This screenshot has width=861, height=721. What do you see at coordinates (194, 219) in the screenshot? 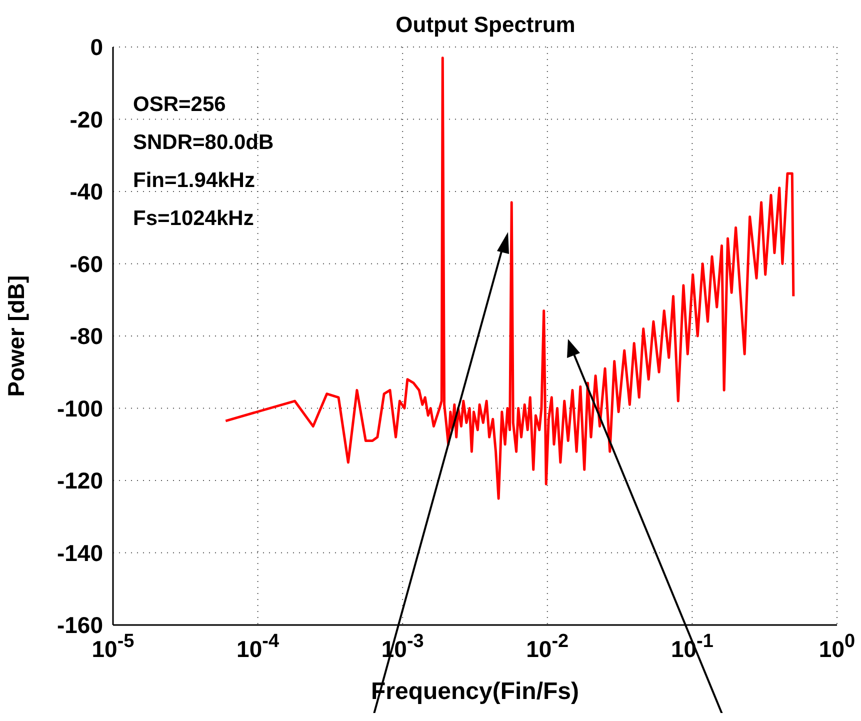
I see `annotation: Fs=1024kHz` at bounding box center [194, 219].